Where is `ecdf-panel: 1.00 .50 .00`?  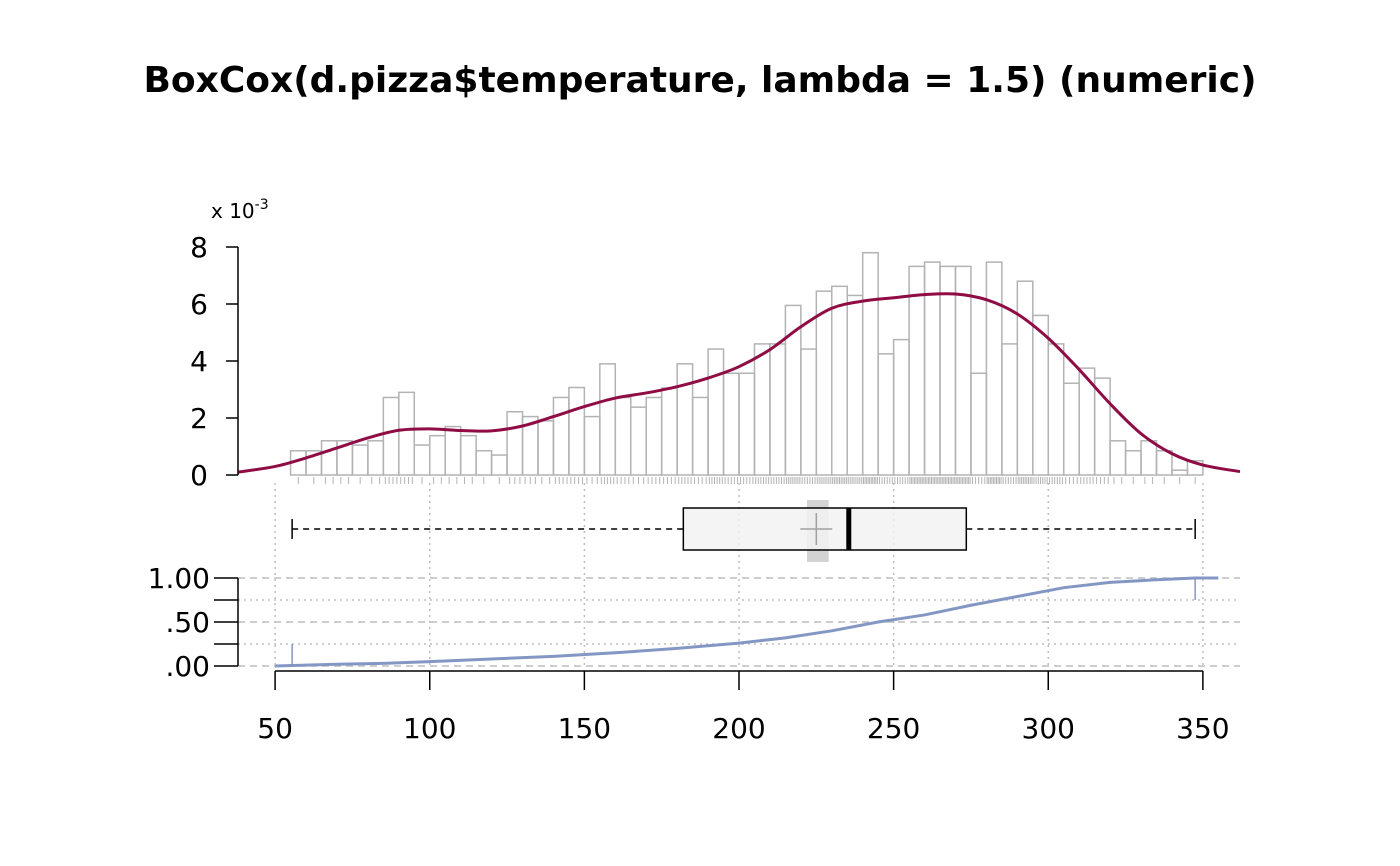
ecdf-panel: 1.00 .50 .00 is located at coordinates (694, 622).